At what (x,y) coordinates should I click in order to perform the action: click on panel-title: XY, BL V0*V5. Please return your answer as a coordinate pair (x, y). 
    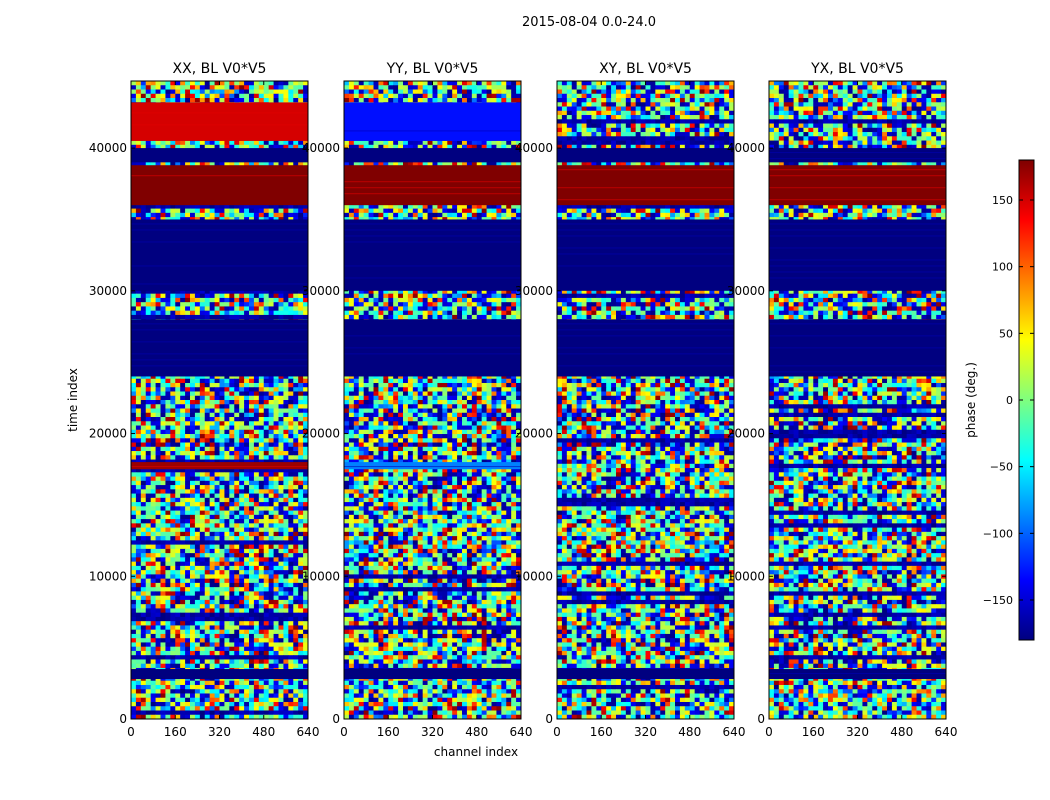
    Looking at the image, I should click on (645, 69).